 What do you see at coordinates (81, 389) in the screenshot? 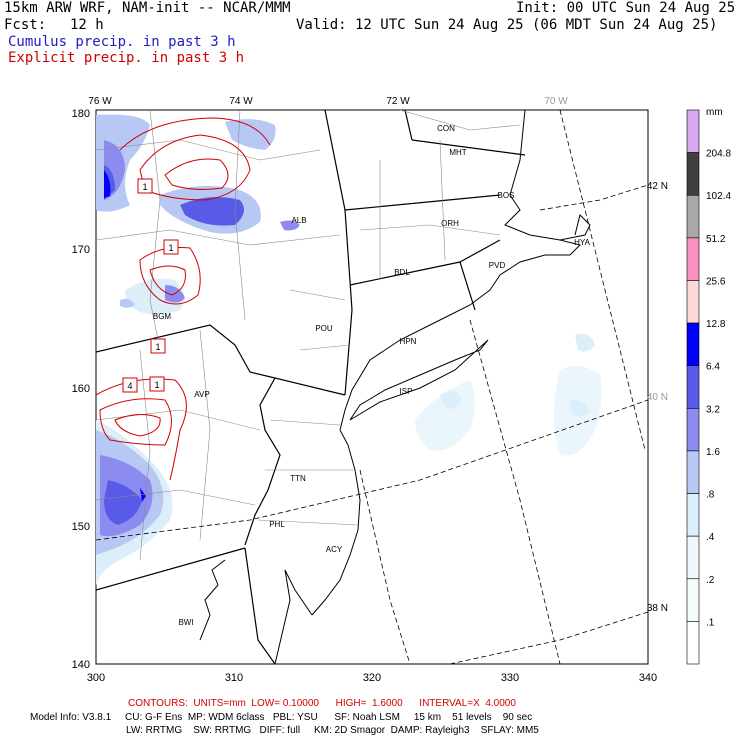
I see `y-tick-label: 160` at bounding box center [81, 389].